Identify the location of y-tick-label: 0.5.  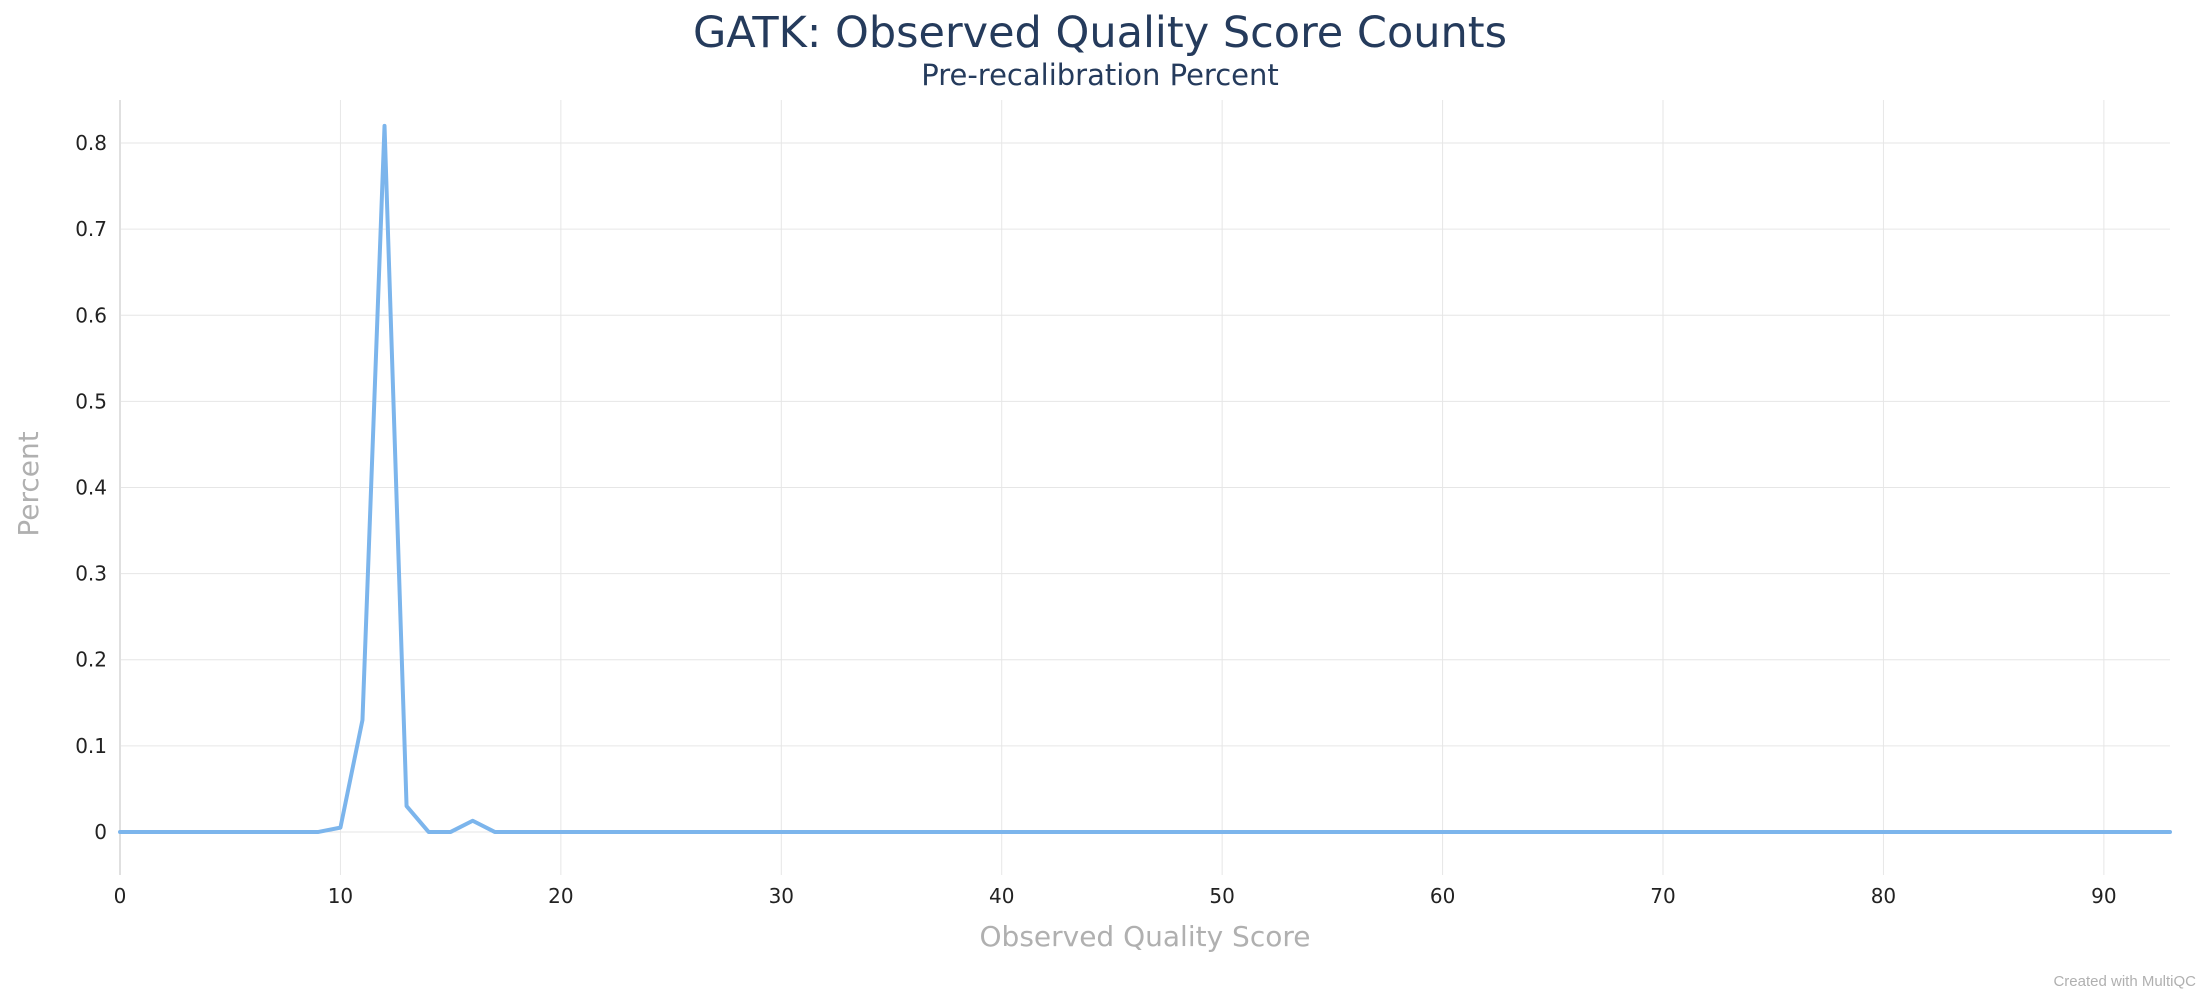
(91, 401).